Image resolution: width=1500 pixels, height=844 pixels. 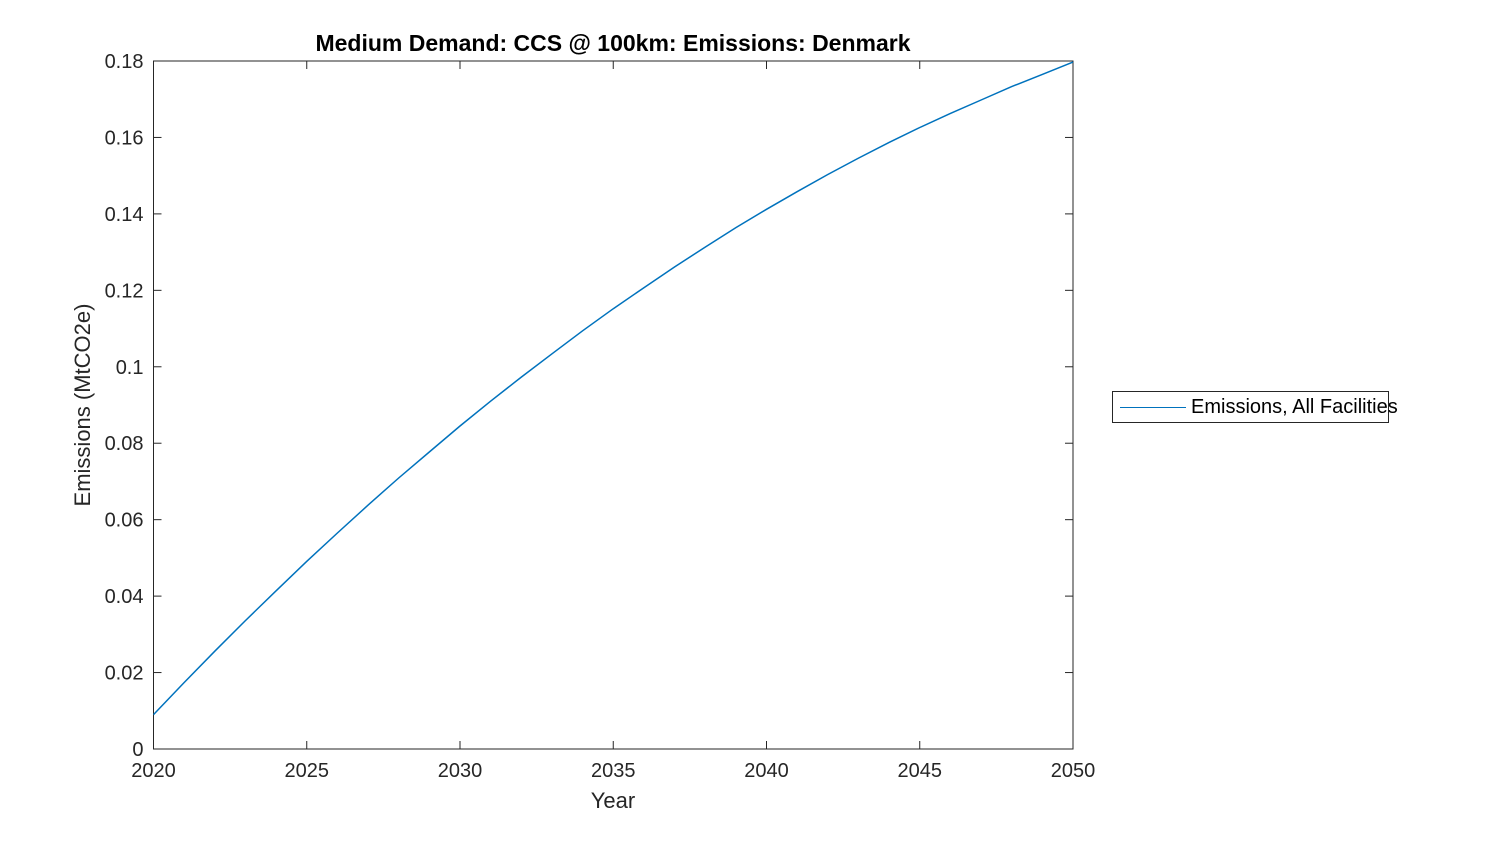 I want to click on x-tick-label: 2020, so click(x=153, y=771).